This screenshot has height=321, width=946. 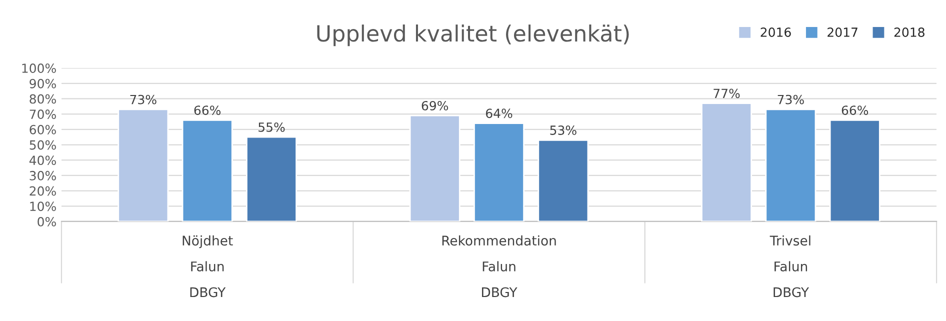 What do you see at coordinates (43, 83) in the screenshot?
I see `y-tick-label: 90%` at bounding box center [43, 83].